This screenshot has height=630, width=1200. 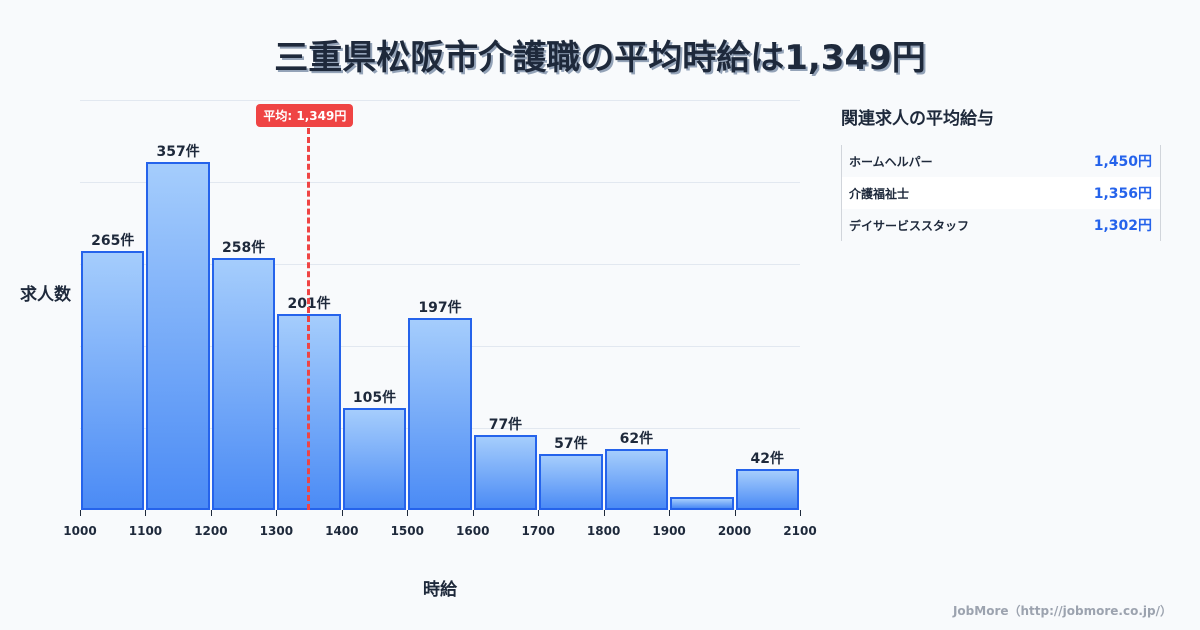 I want to click on x-tick-label: 1100, so click(x=145, y=531).